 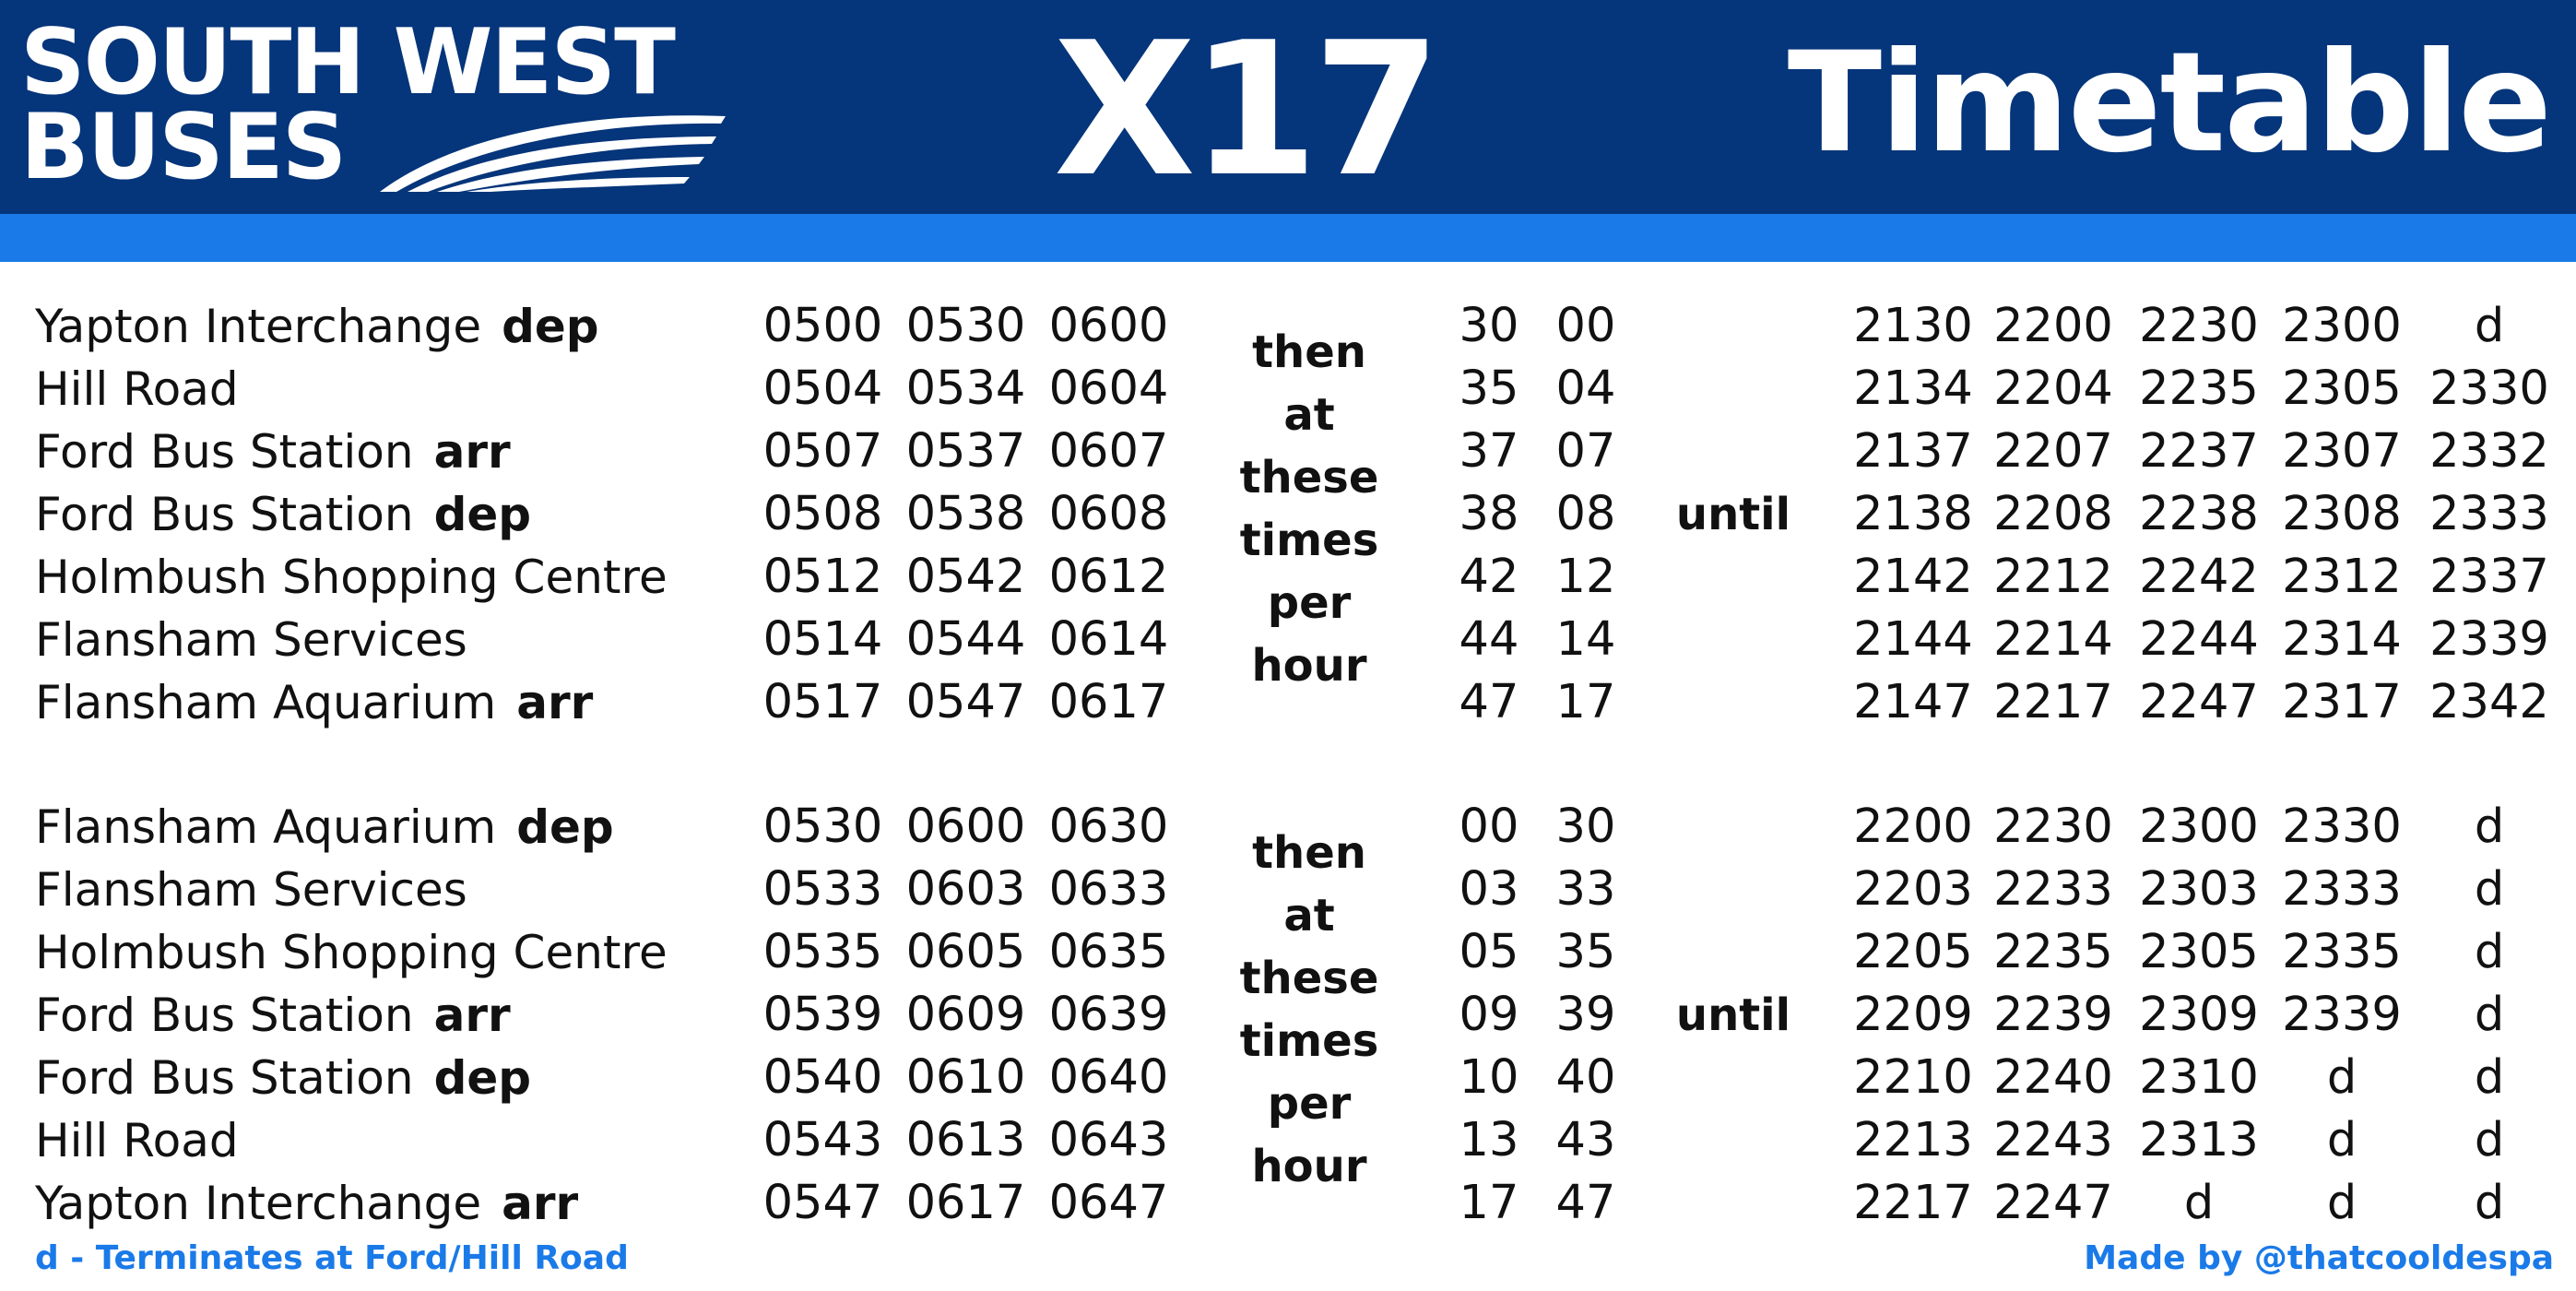 I want to click on time-cell: 2240, so click(x=2053, y=1077).